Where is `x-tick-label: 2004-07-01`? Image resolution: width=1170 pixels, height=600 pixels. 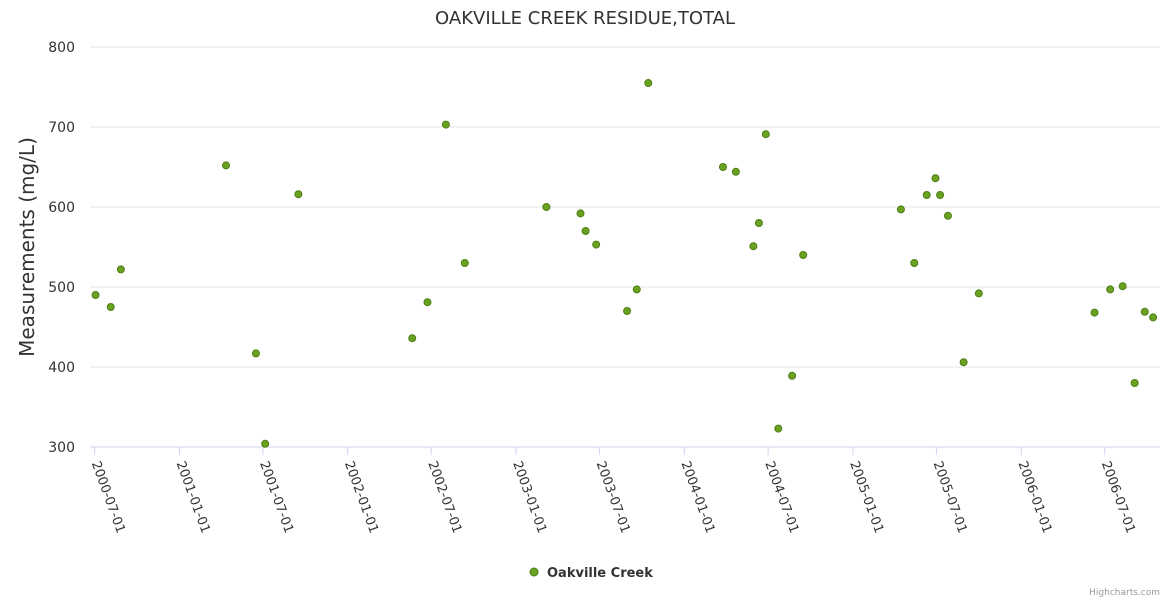
x-tick-label: 2004-07-01 is located at coordinates (781, 497).